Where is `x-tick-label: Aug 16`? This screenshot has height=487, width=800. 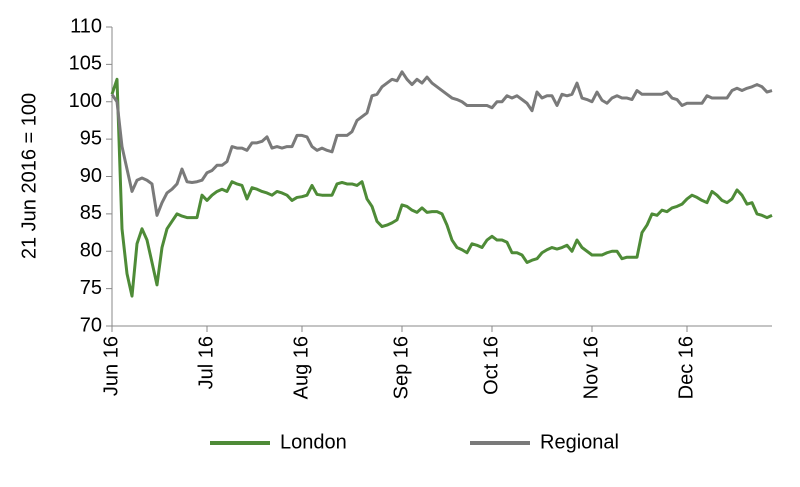
x-tick-label: Aug 16 is located at coordinates (301, 367).